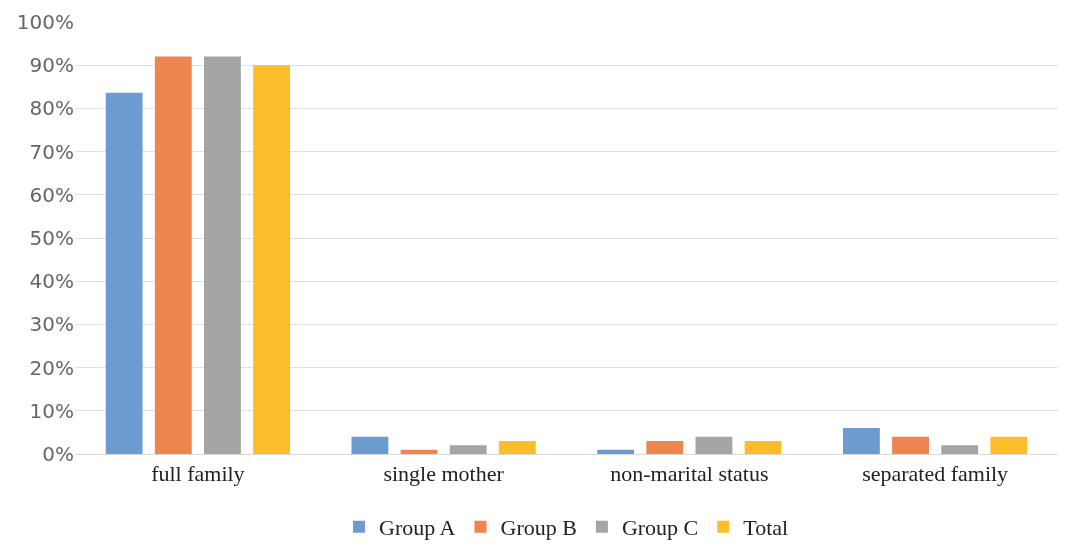 The image size is (1068, 558). Describe the element at coordinates (660, 528) in the screenshot. I see `legend-label: Group C` at that location.